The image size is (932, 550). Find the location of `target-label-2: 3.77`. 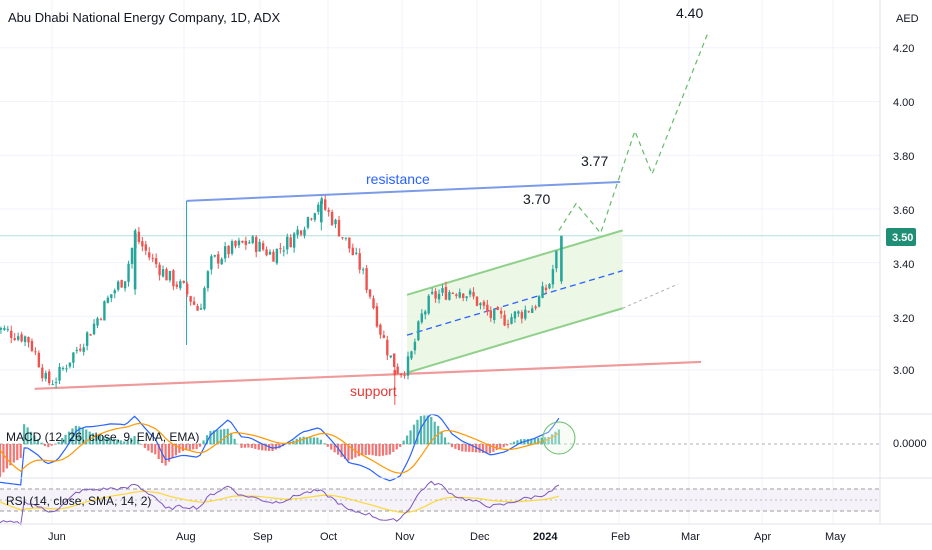

target-label-2: 3.77 is located at coordinates (594, 161).